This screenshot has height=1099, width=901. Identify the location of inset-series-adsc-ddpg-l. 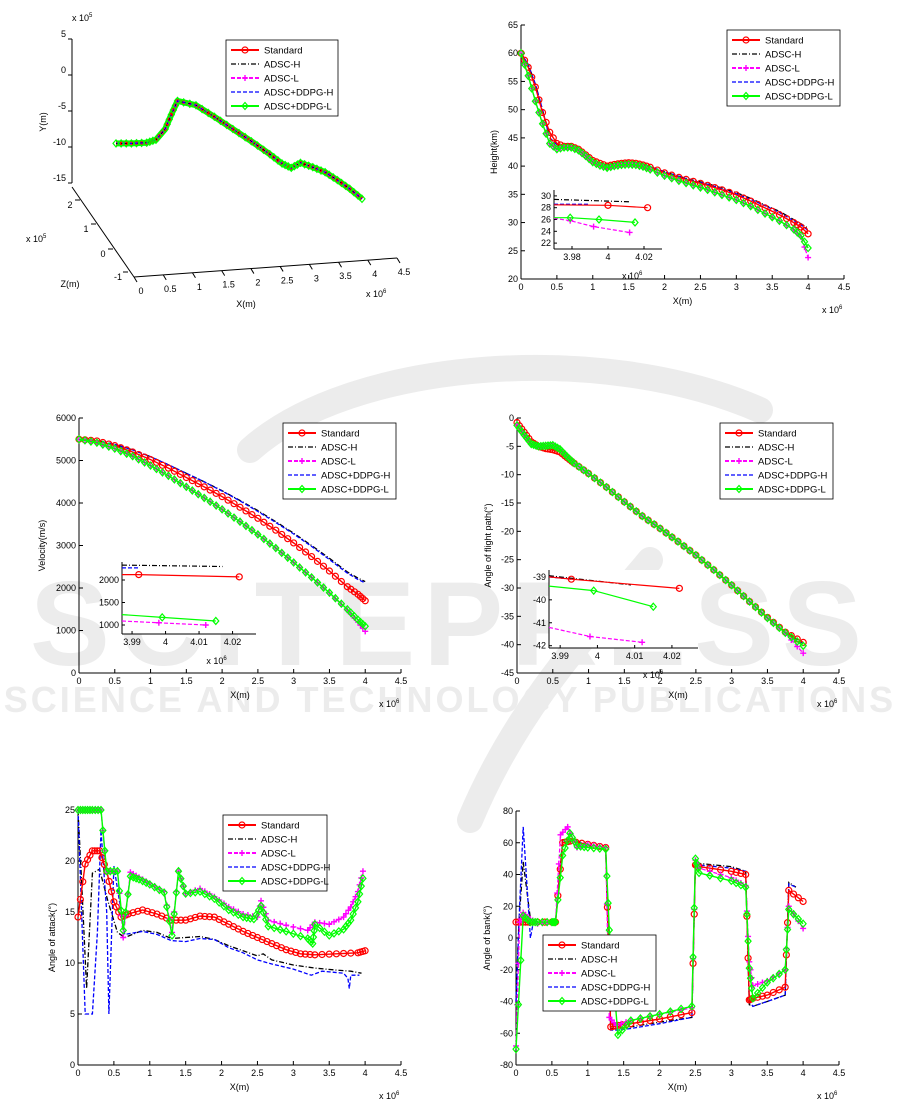
(596, 220).